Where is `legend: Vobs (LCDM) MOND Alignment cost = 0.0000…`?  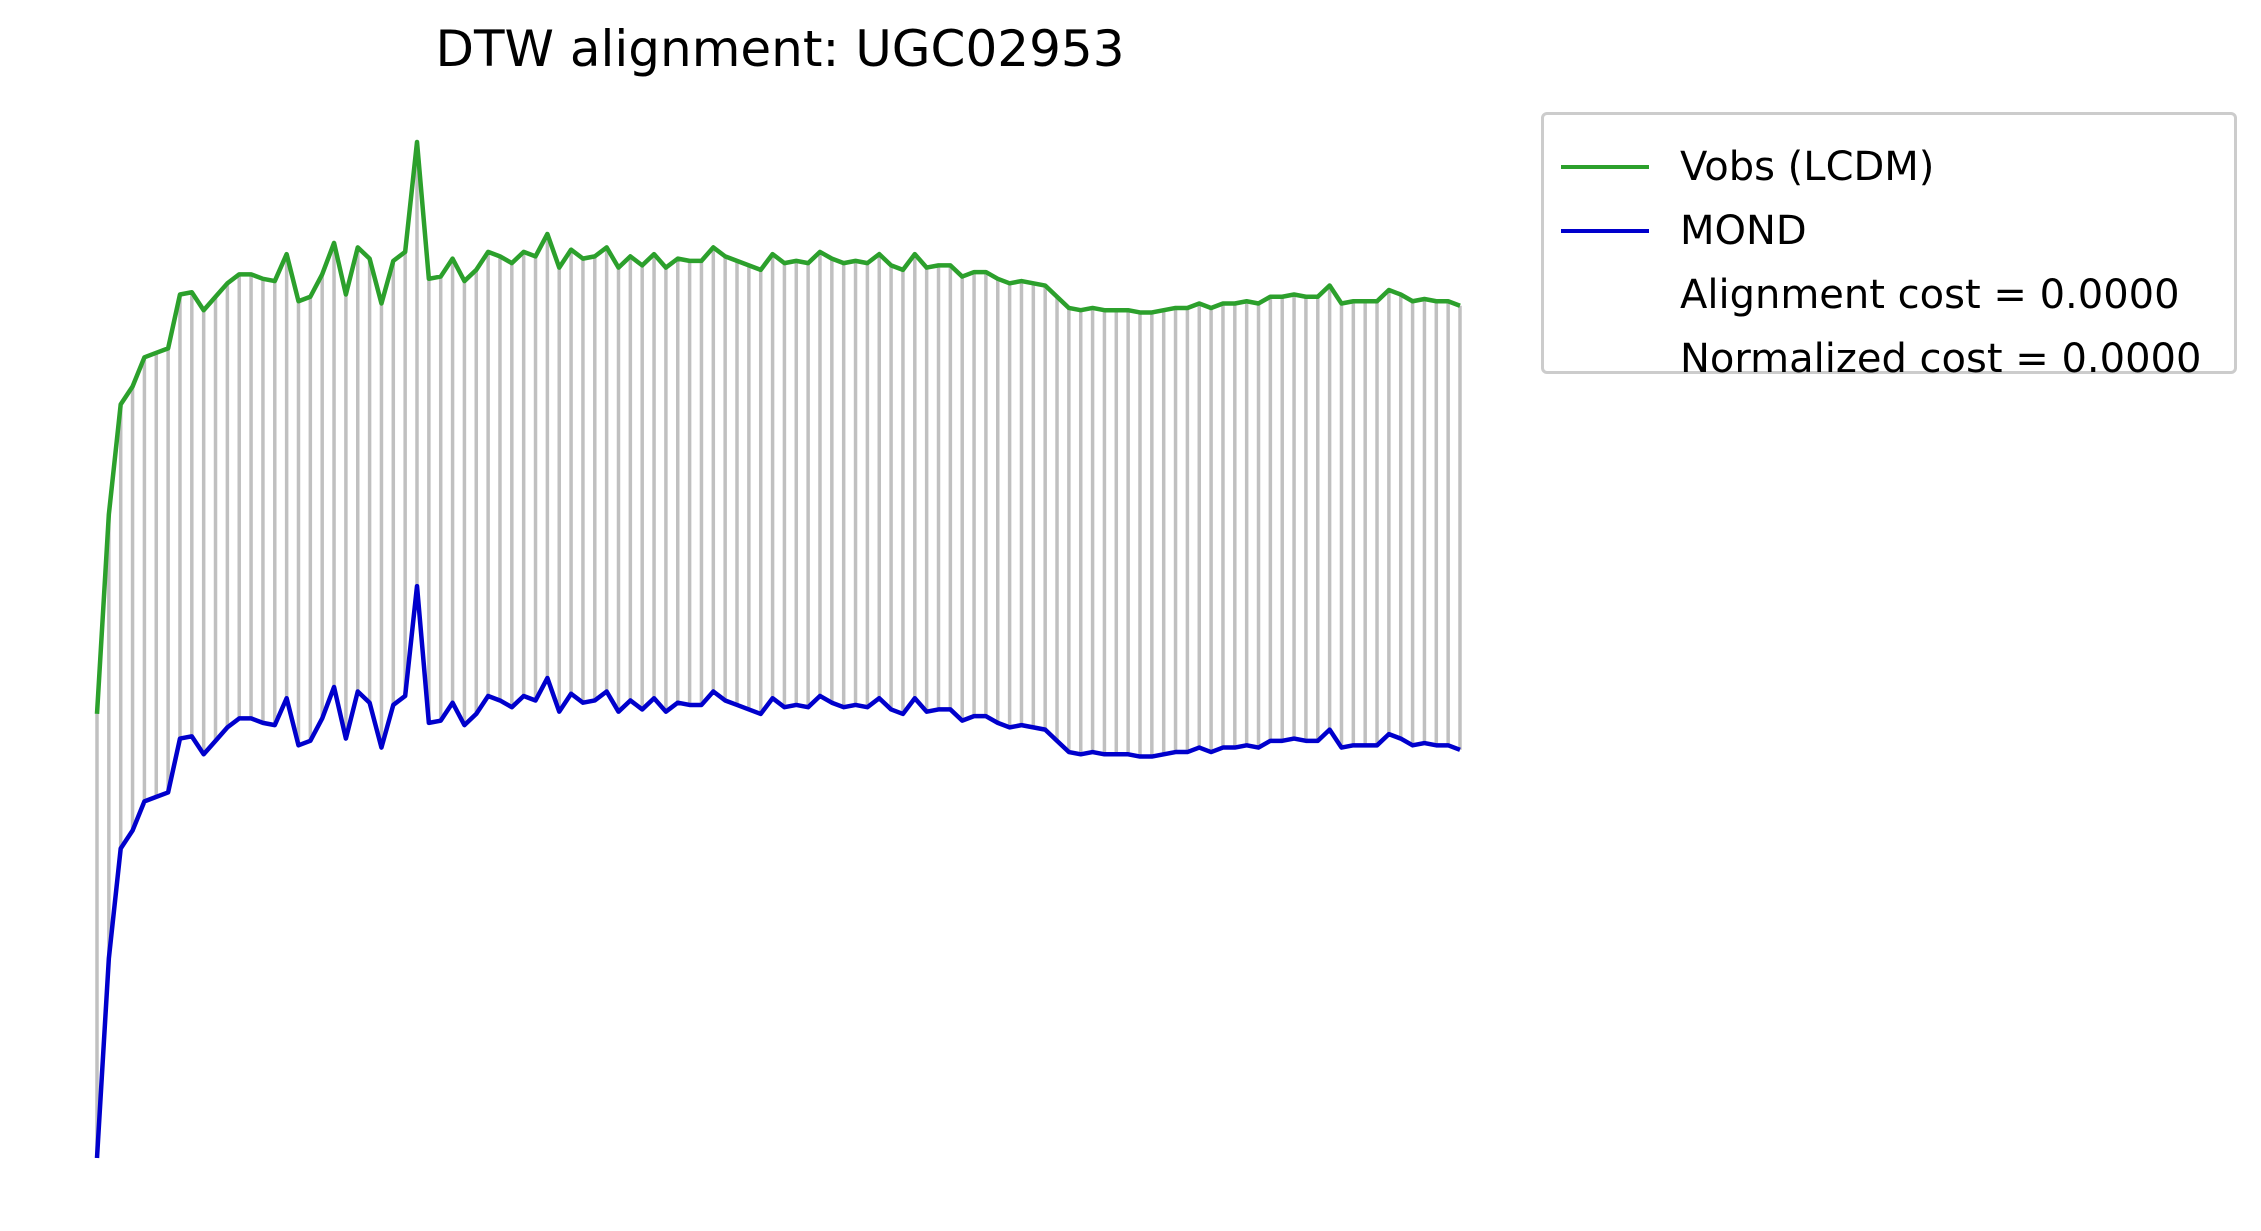
legend: Vobs (LCDM) MOND Alignment cost = 0.0000… is located at coordinates (1889, 247).